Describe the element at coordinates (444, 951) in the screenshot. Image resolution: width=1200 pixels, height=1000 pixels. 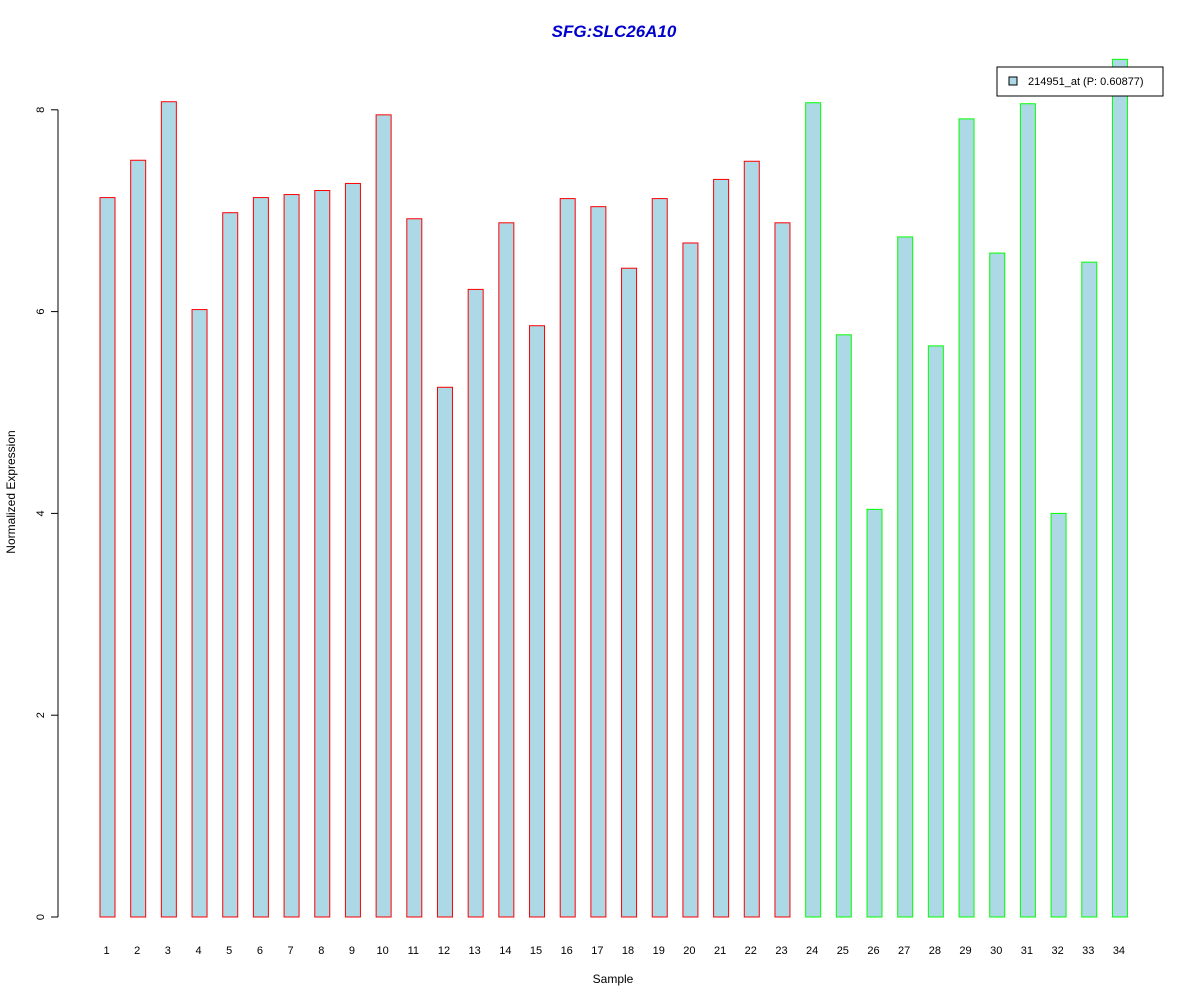
I see `x-tick-label: 12` at that location.